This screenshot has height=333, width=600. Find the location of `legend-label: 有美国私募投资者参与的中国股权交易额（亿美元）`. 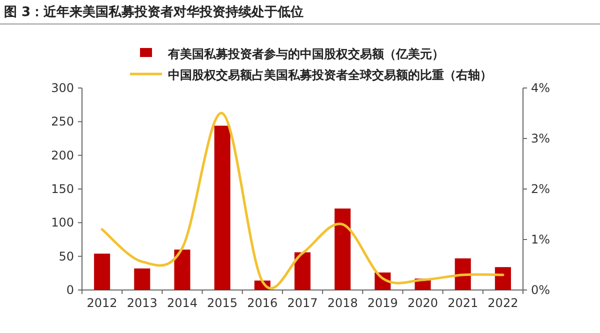

legend-label: 有美国私募投资者参与的中国股权交易额（亿美元） is located at coordinates (305, 54).